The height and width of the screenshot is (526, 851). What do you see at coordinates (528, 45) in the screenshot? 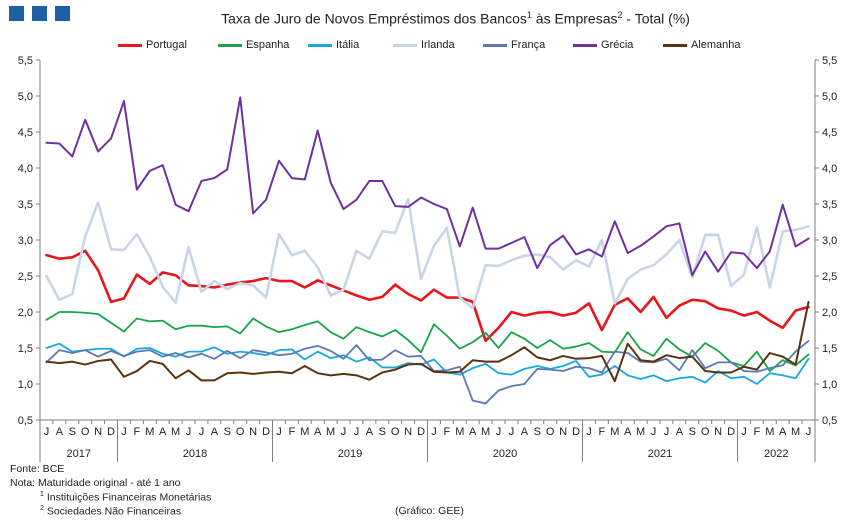
I see `legend-label: França` at bounding box center [528, 45].